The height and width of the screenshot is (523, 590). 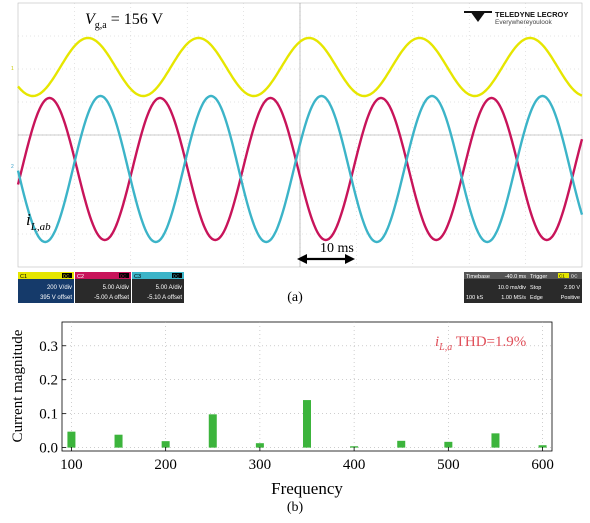 What do you see at coordinates (56, 298) in the screenshot?
I see `channel-1-offset: 395 V offset` at bounding box center [56, 298].